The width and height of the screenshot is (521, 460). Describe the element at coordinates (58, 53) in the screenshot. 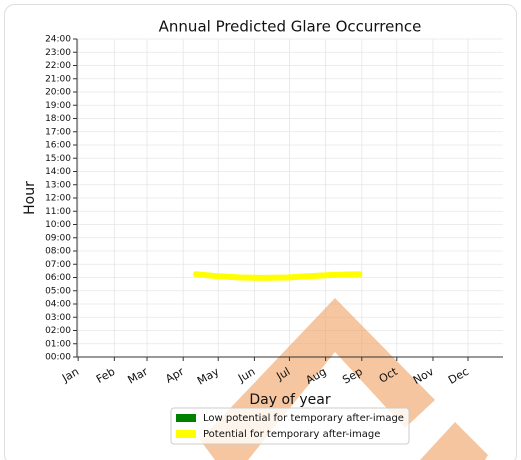

I see `y-tick-label: 23:00` at that location.